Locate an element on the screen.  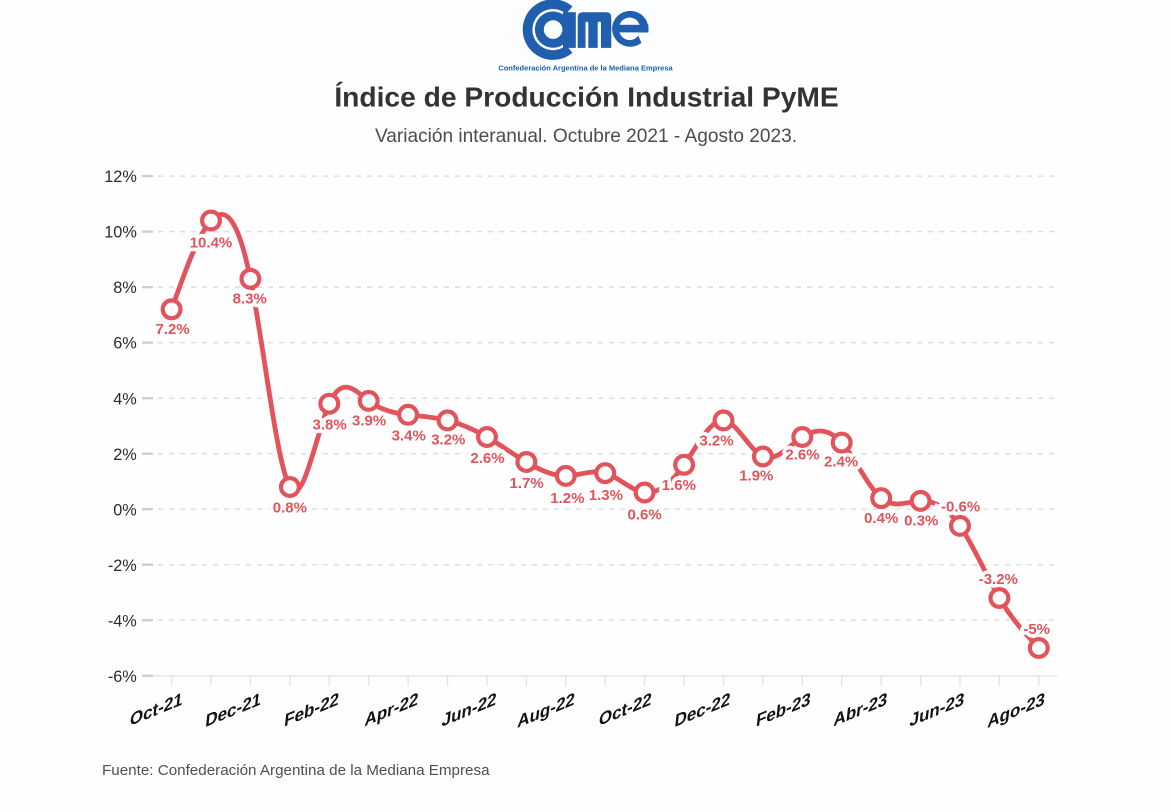
svg-text: 1.3% is located at coordinates (606, 495).